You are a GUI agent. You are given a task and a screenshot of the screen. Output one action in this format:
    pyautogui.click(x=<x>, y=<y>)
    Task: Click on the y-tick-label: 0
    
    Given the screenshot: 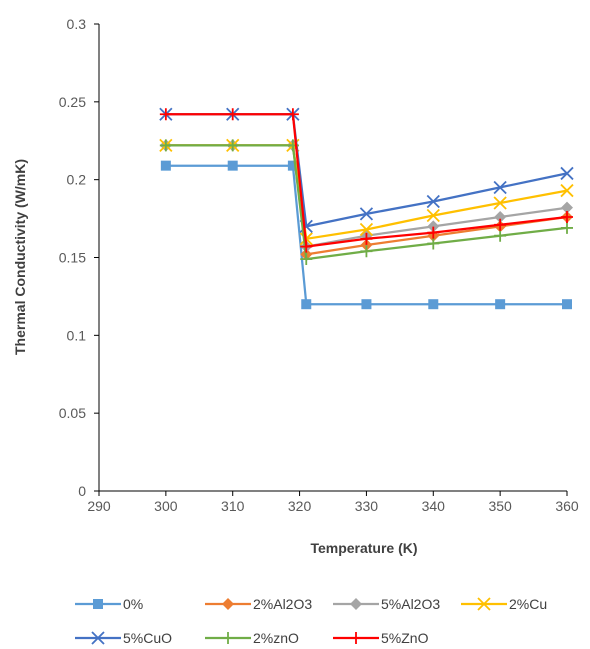 What is the action you would take?
    pyautogui.click(x=82, y=491)
    